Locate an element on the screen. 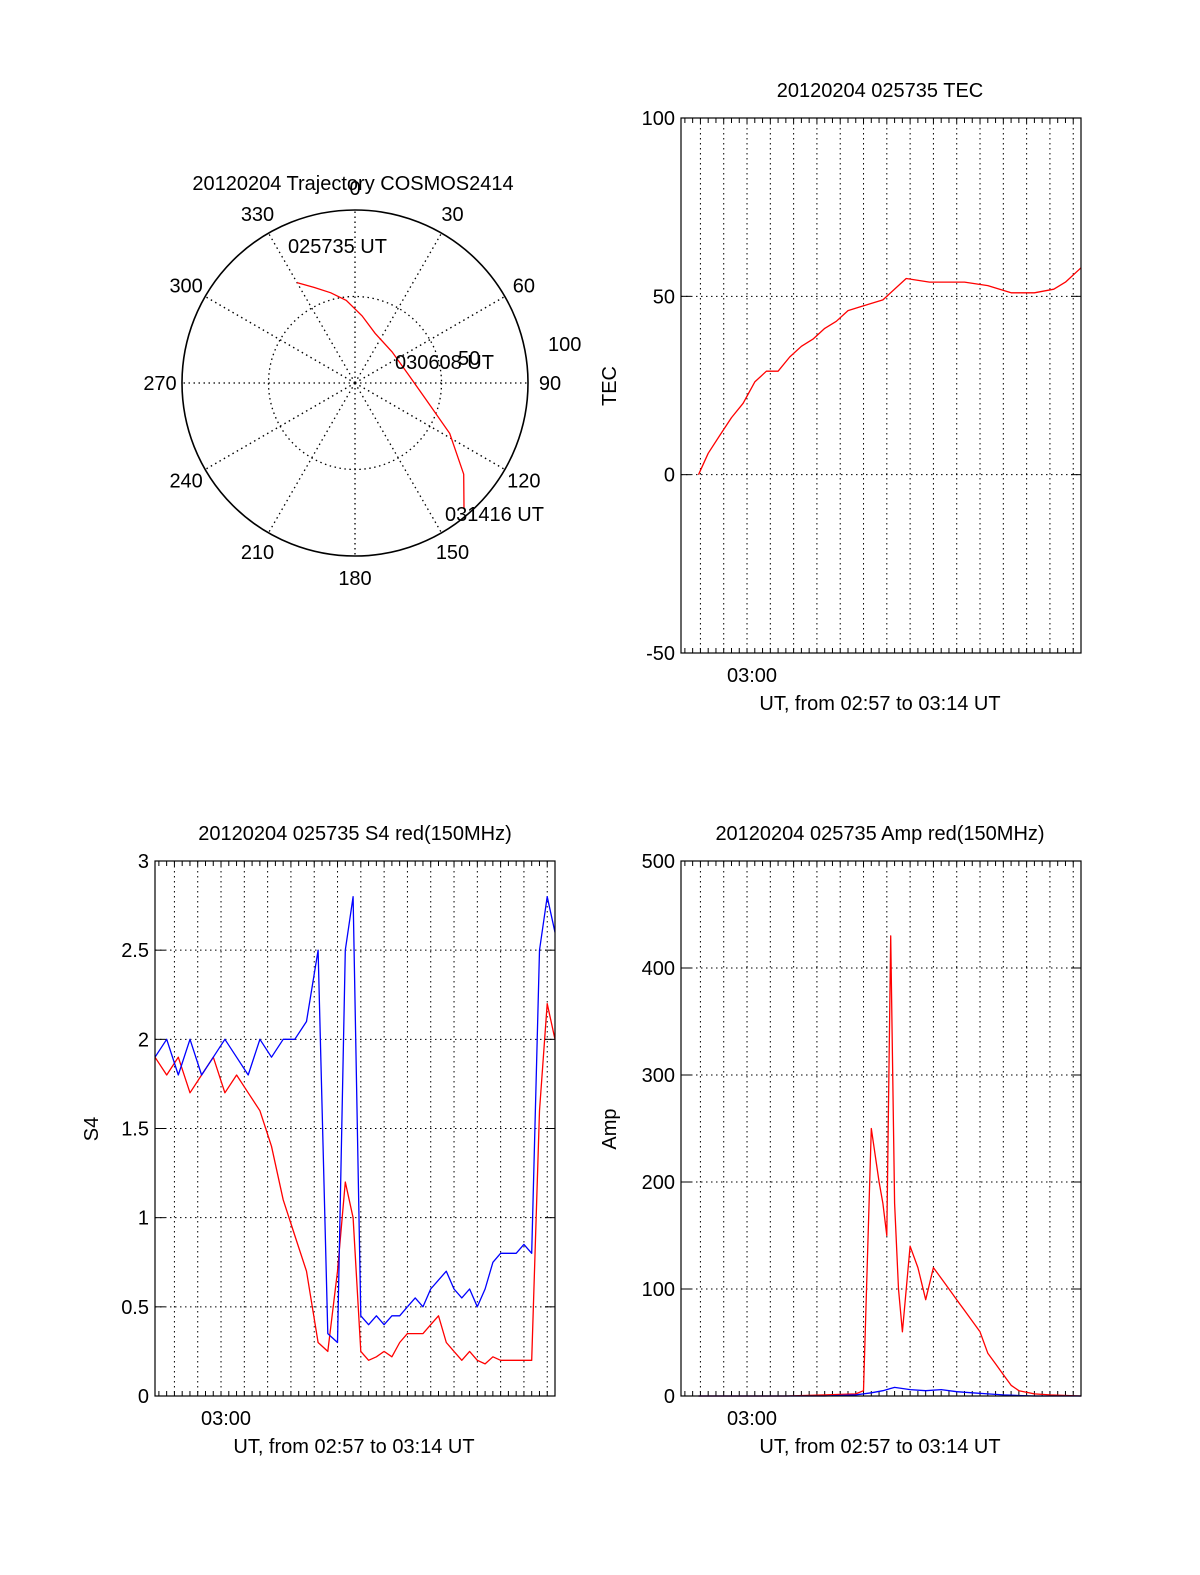 The height and width of the screenshot is (1575, 1200). polar-angle-label-90: 90 is located at coordinates (550, 384).